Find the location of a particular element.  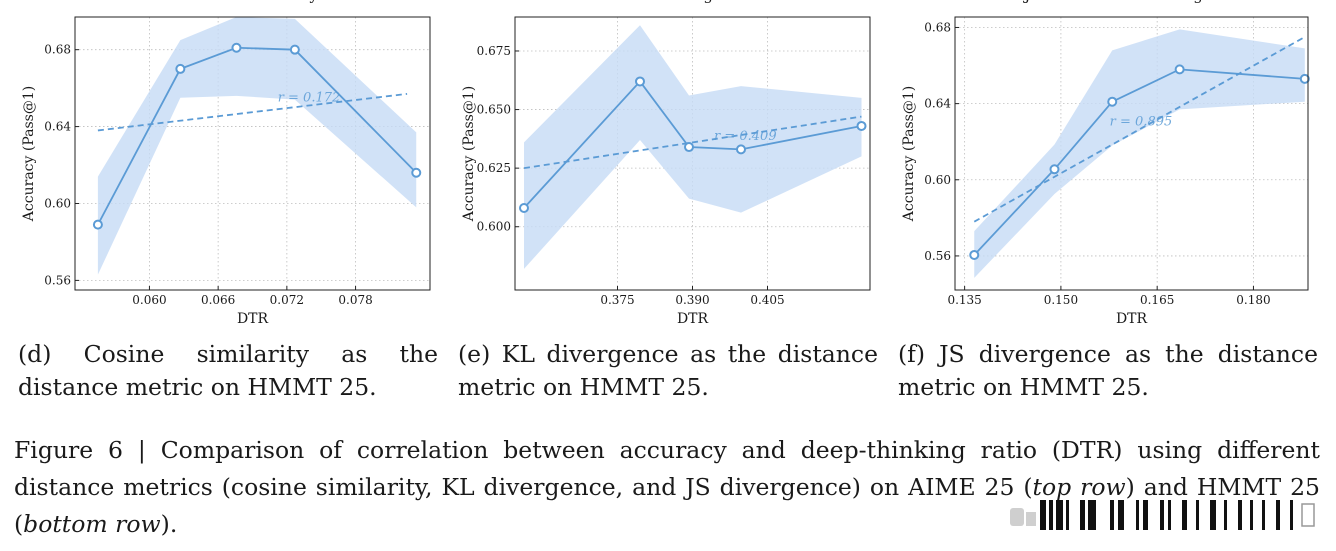

x-tick-label: 0.405 is located at coordinates (767, 300).